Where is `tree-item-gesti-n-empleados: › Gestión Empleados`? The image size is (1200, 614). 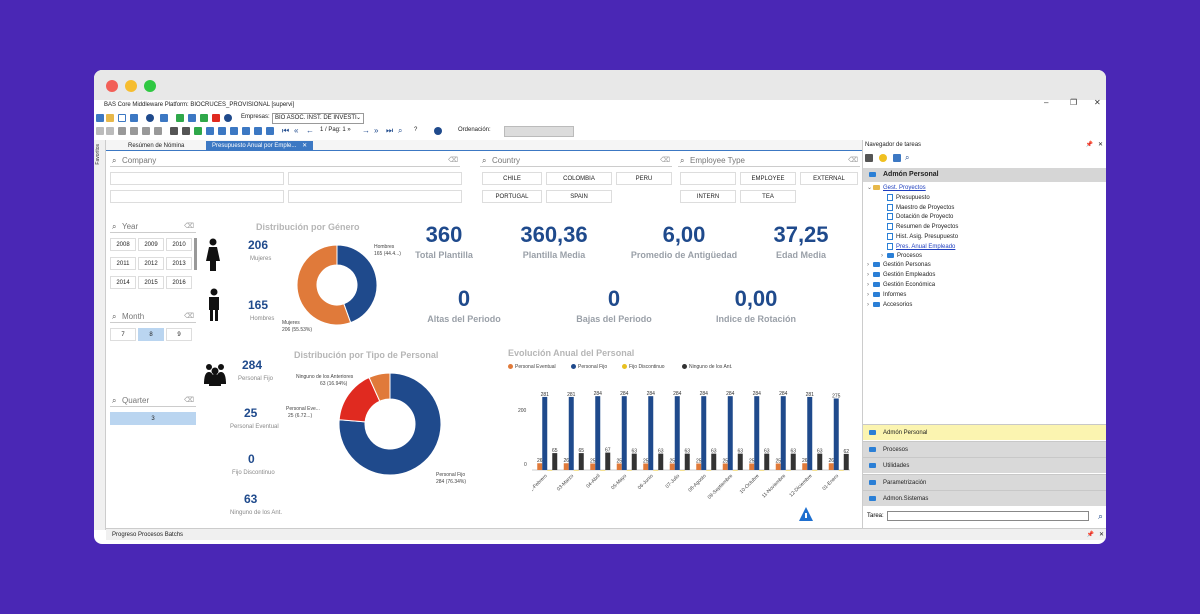 tree-item-gesti-n-empleados: › Gestión Empleados is located at coordinates (901, 275).